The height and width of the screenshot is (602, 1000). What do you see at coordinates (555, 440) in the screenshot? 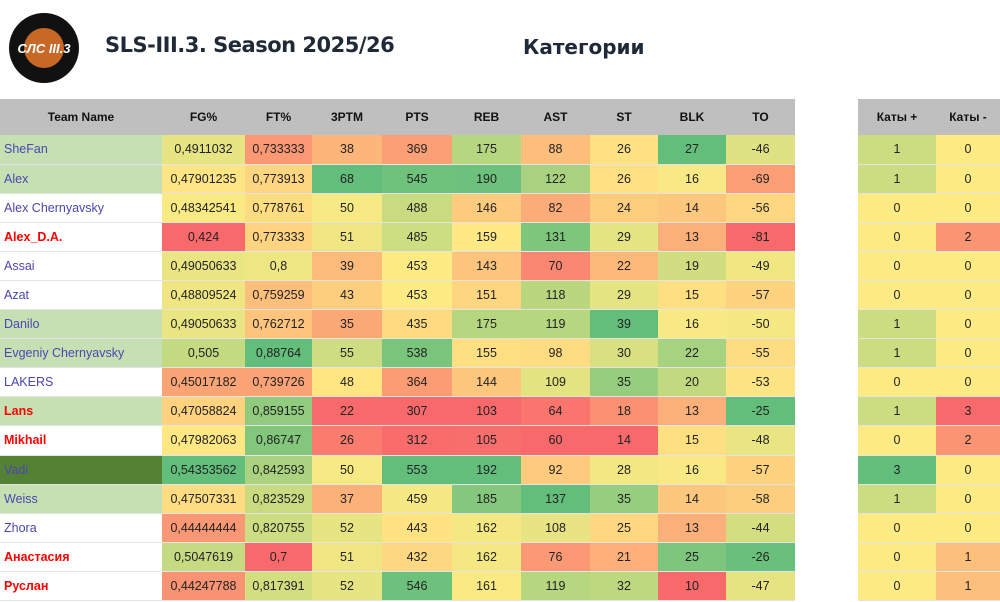
I see `stat-cell-ast: 60` at bounding box center [555, 440].